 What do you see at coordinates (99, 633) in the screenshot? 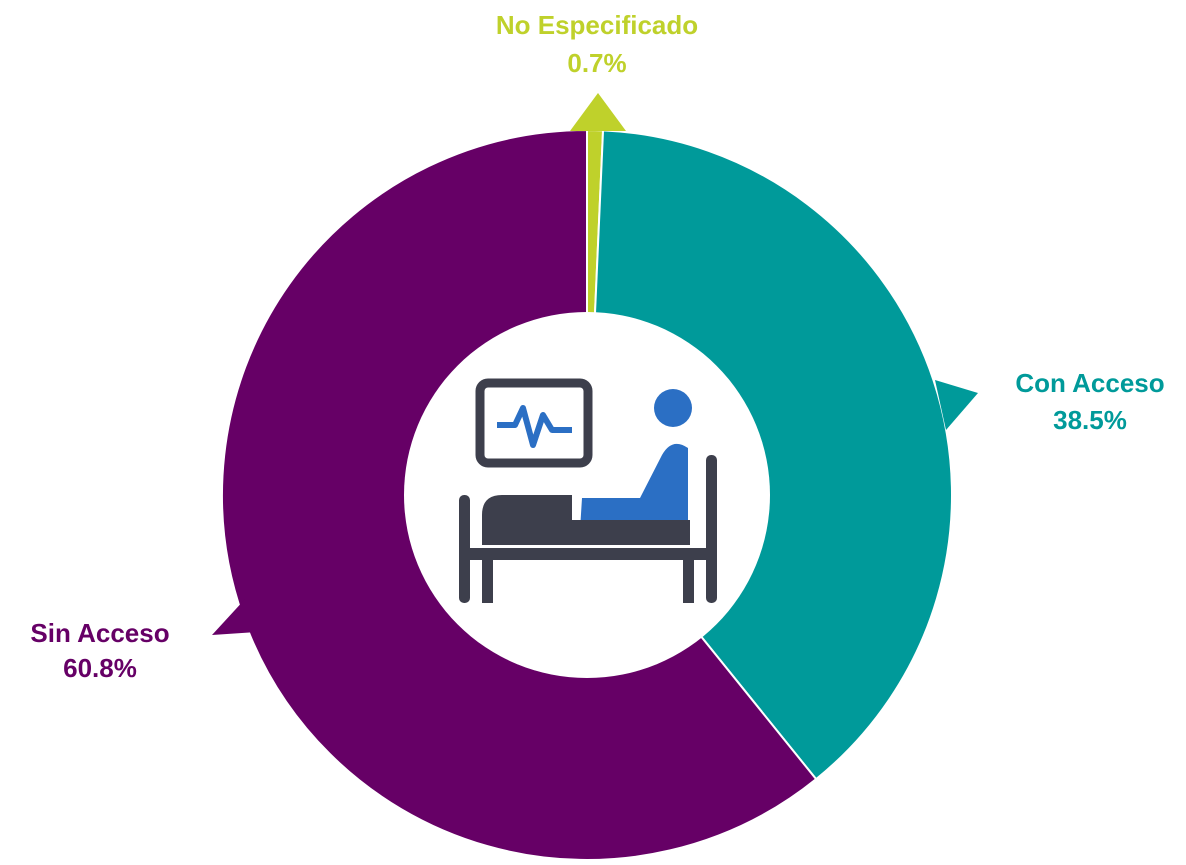
I see `category-label: Sin Acceso` at bounding box center [99, 633].